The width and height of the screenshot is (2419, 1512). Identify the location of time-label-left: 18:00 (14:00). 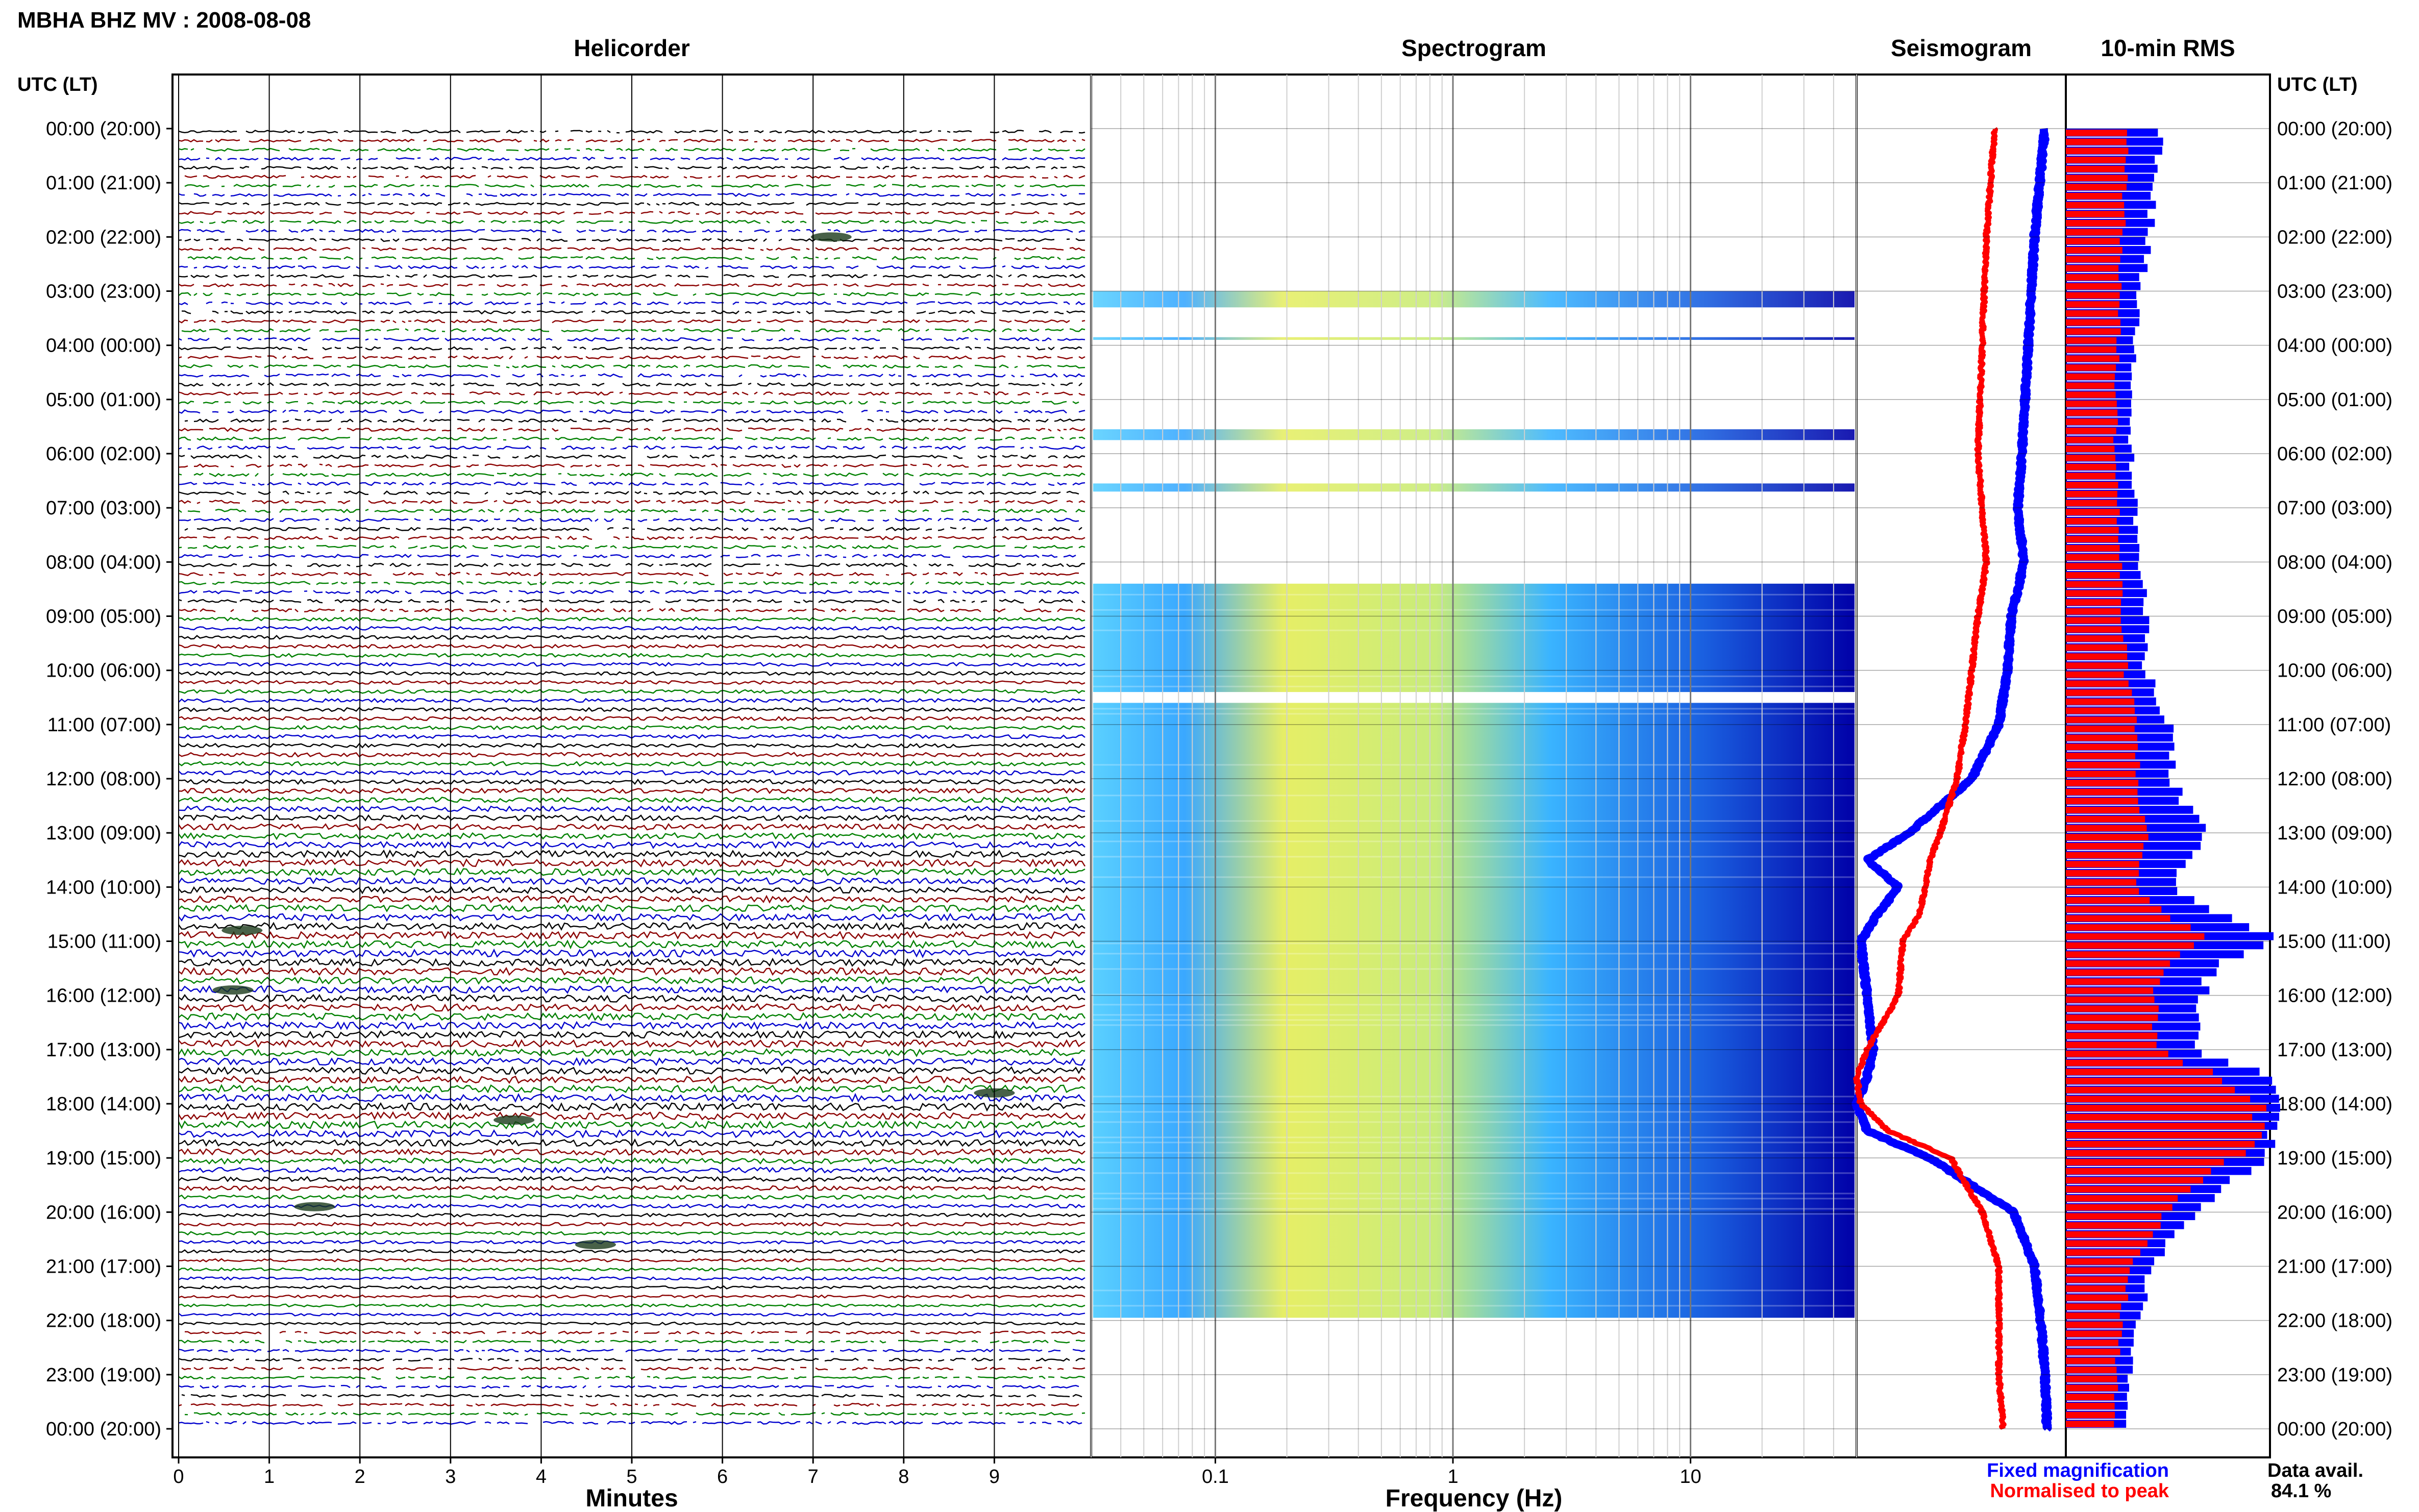
(103, 1104).